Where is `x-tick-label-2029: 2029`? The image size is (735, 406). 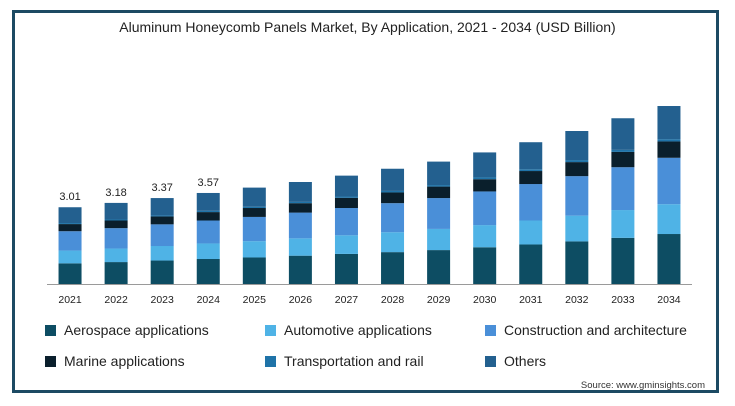
x-tick-label-2029: 2029 is located at coordinates (439, 300).